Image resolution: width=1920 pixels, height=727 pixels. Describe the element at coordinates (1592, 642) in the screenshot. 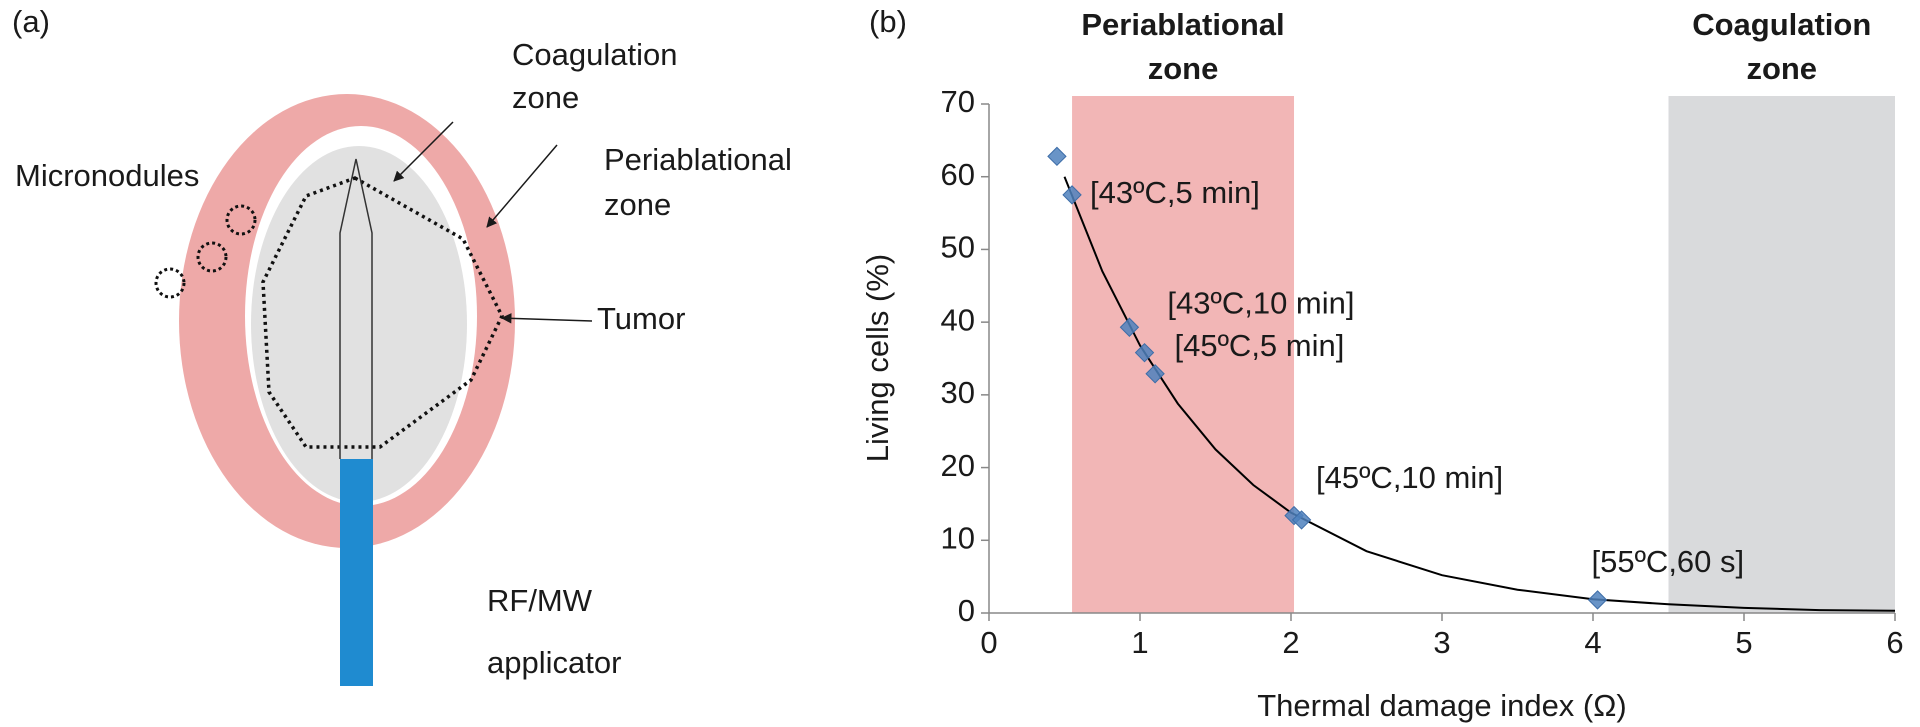

I see `x-tick-label: 4` at that location.